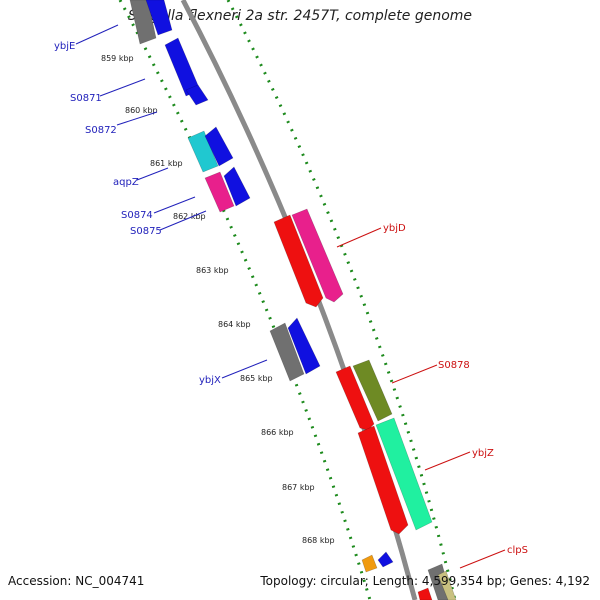 Image resolution: width=600 pixels, height=600 pixels. Describe the element at coordinates (64, 46) in the screenshot. I see `gene-label: ybjE` at that location.